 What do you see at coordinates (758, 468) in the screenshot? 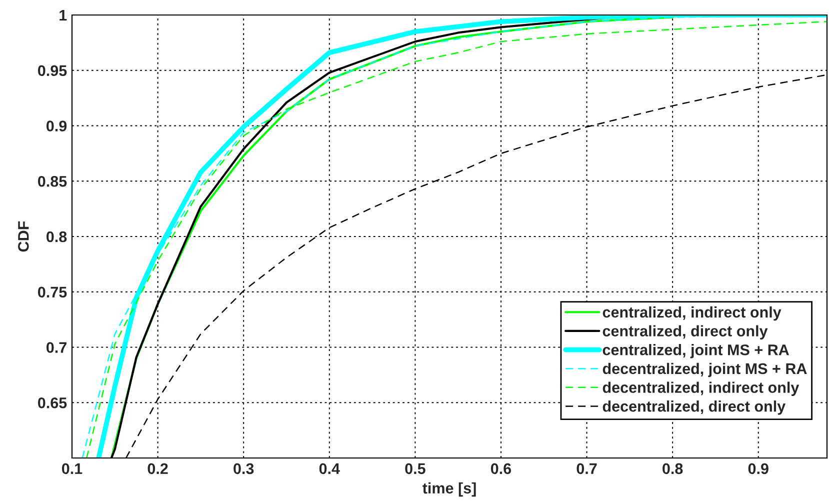
I see `x-tick-label: 0.9` at bounding box center [758, 468].